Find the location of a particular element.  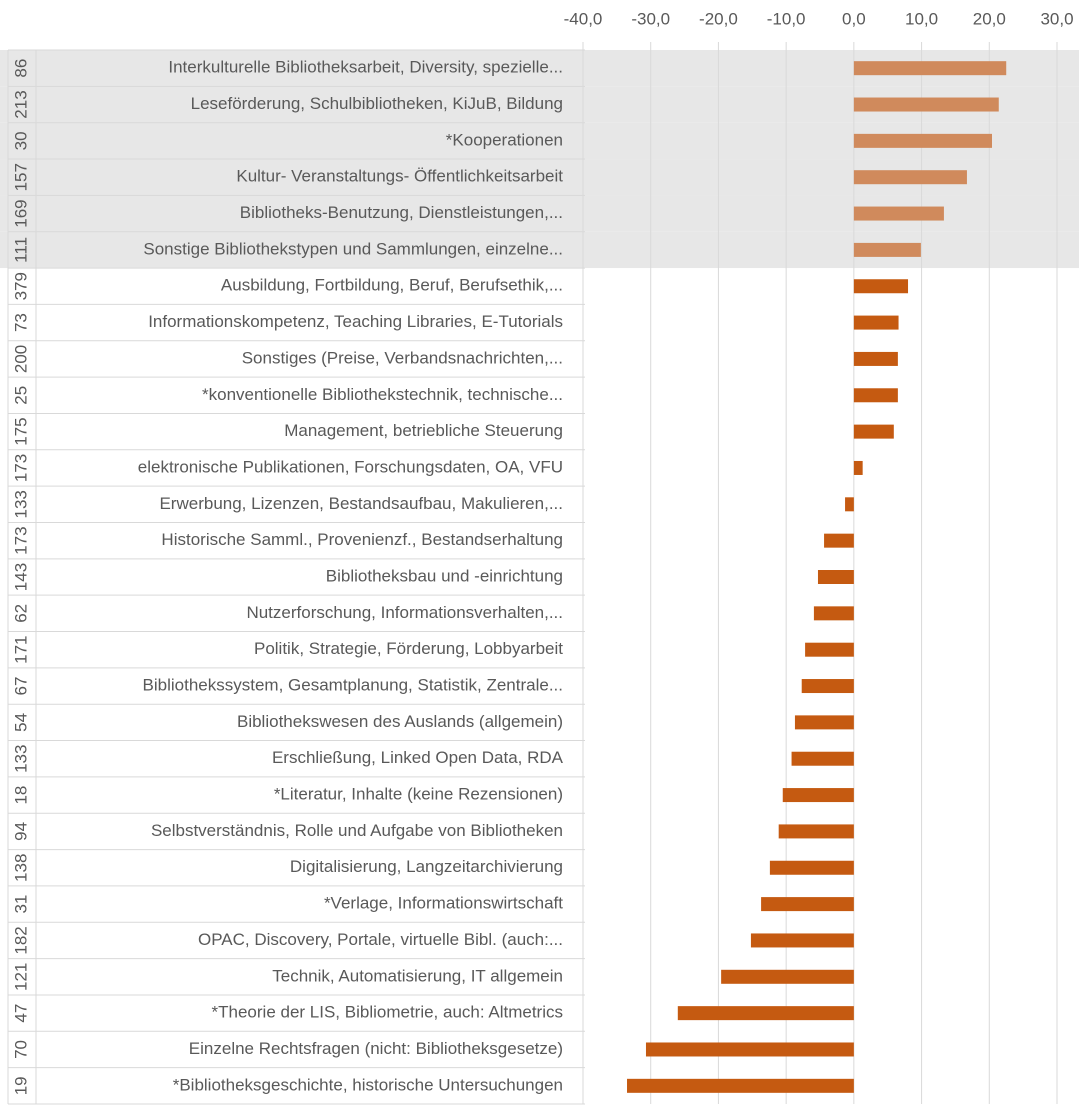

count-label: 54 is located at coordinates (20, 722).